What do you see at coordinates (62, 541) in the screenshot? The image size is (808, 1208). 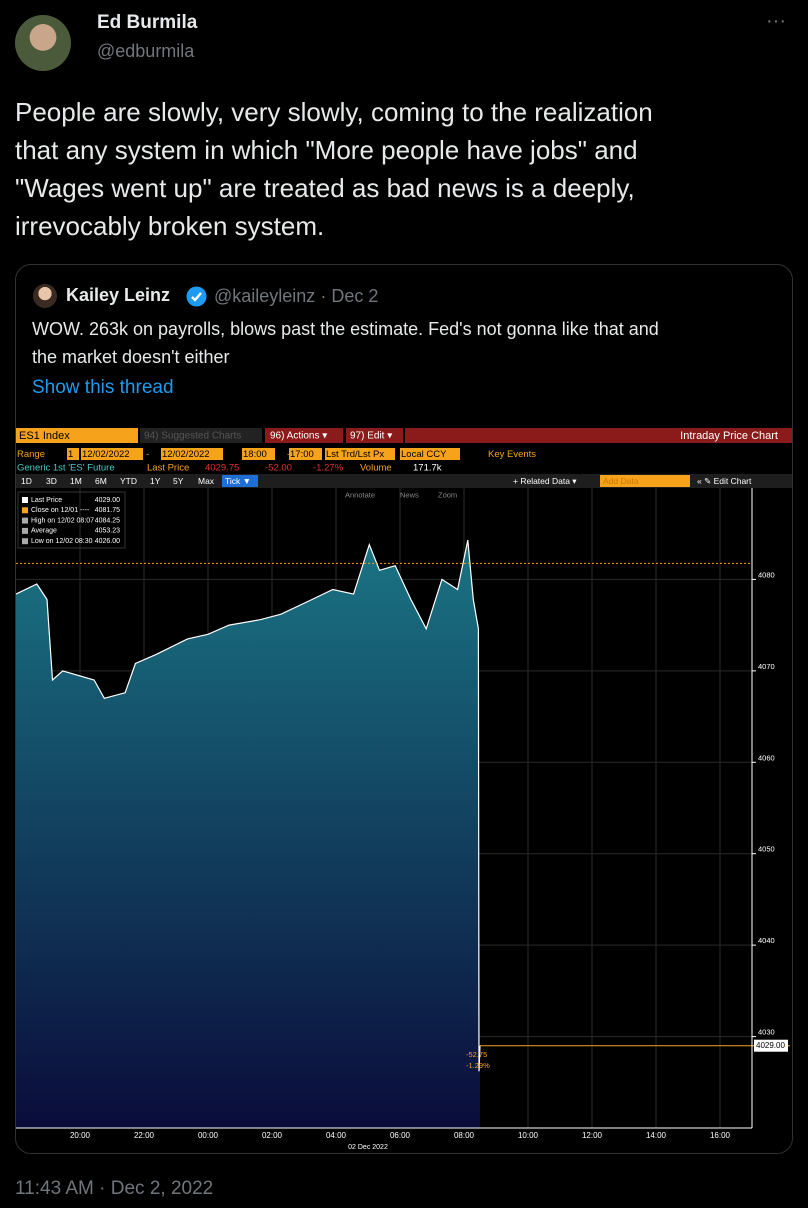 I see `legend-label: Low on 12/02 08:30` at bounding box center [62, 541].